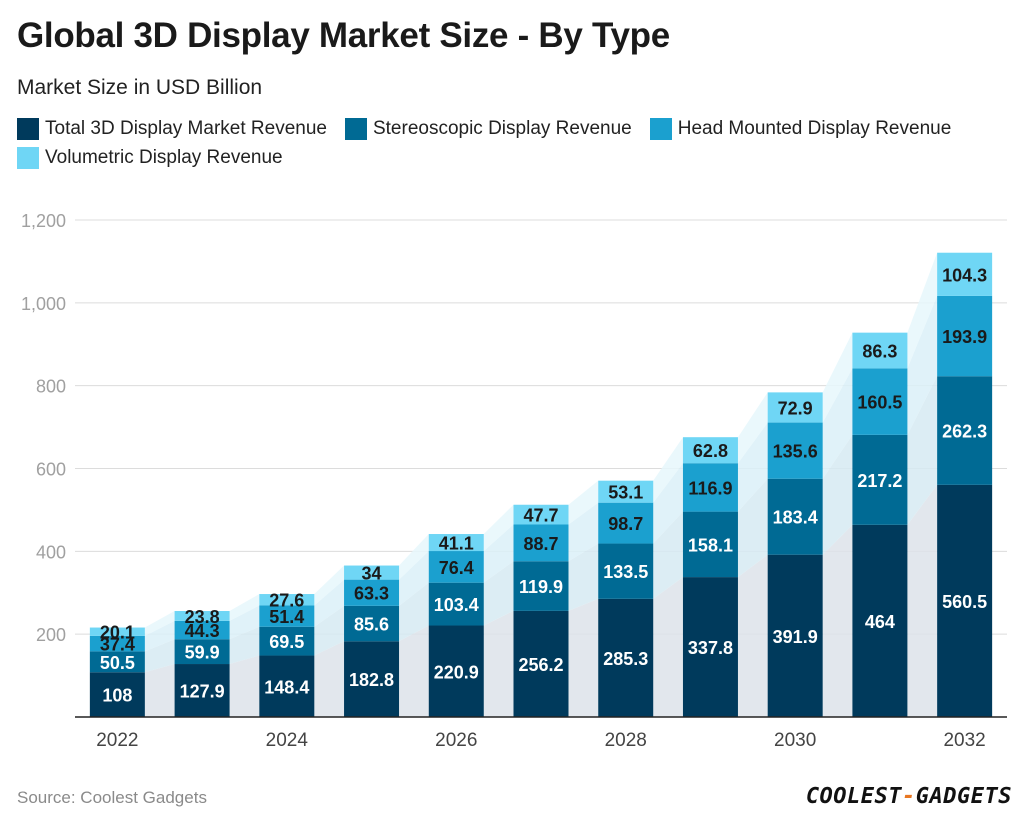 This screenshot has width=1024, height=826. I want to click on chart-subtitle: Market Size in USD Billion, so click(140, 87).